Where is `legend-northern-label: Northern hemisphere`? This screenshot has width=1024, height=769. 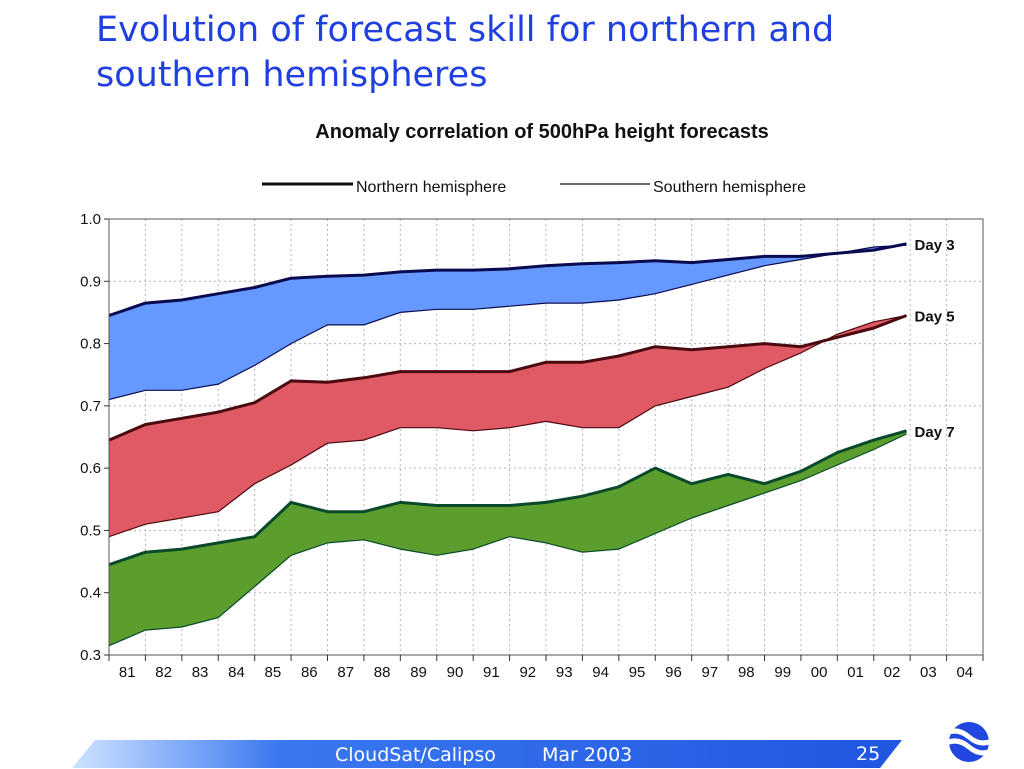 legend-northern-label: Northern hemisphere is located at coordinates (431, 187).